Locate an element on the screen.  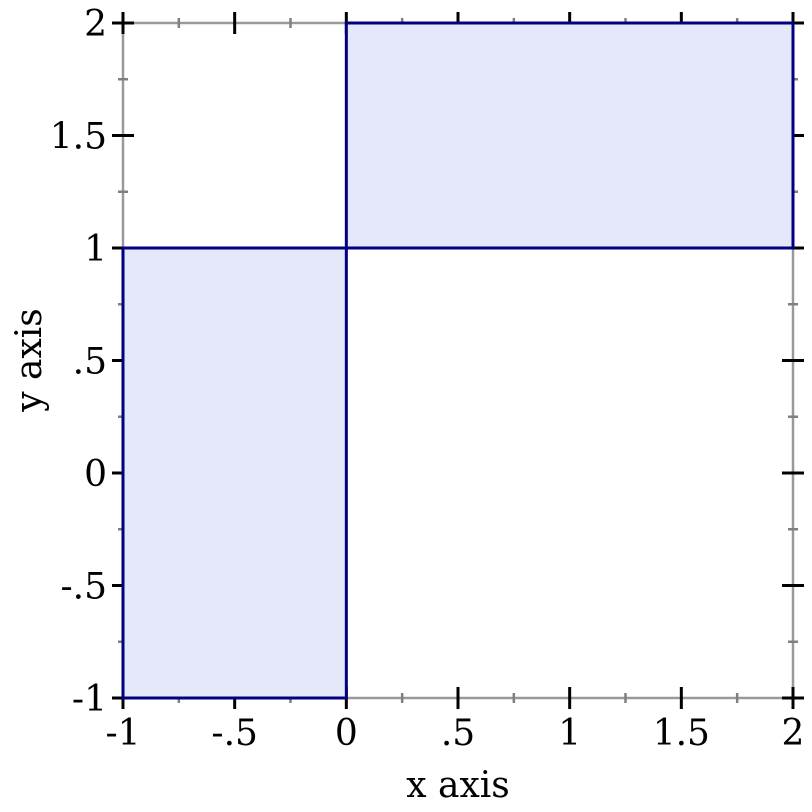
x-tick-label: 0 is located at coordinates (346, 733).